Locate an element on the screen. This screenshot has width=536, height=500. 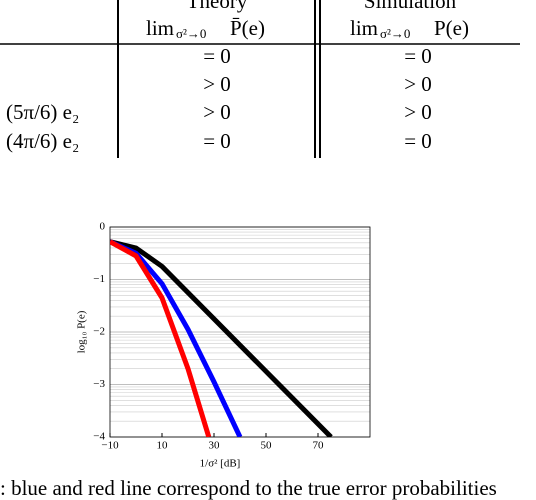
series-line is located at coordinates (161, 338).